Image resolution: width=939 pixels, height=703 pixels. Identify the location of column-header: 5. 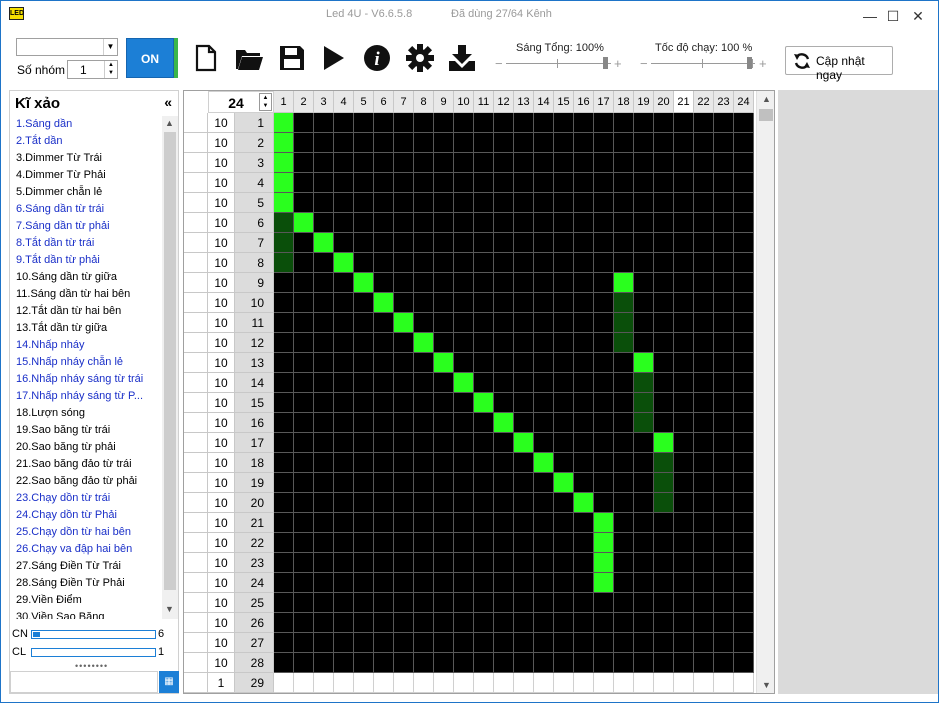
(364, 102).